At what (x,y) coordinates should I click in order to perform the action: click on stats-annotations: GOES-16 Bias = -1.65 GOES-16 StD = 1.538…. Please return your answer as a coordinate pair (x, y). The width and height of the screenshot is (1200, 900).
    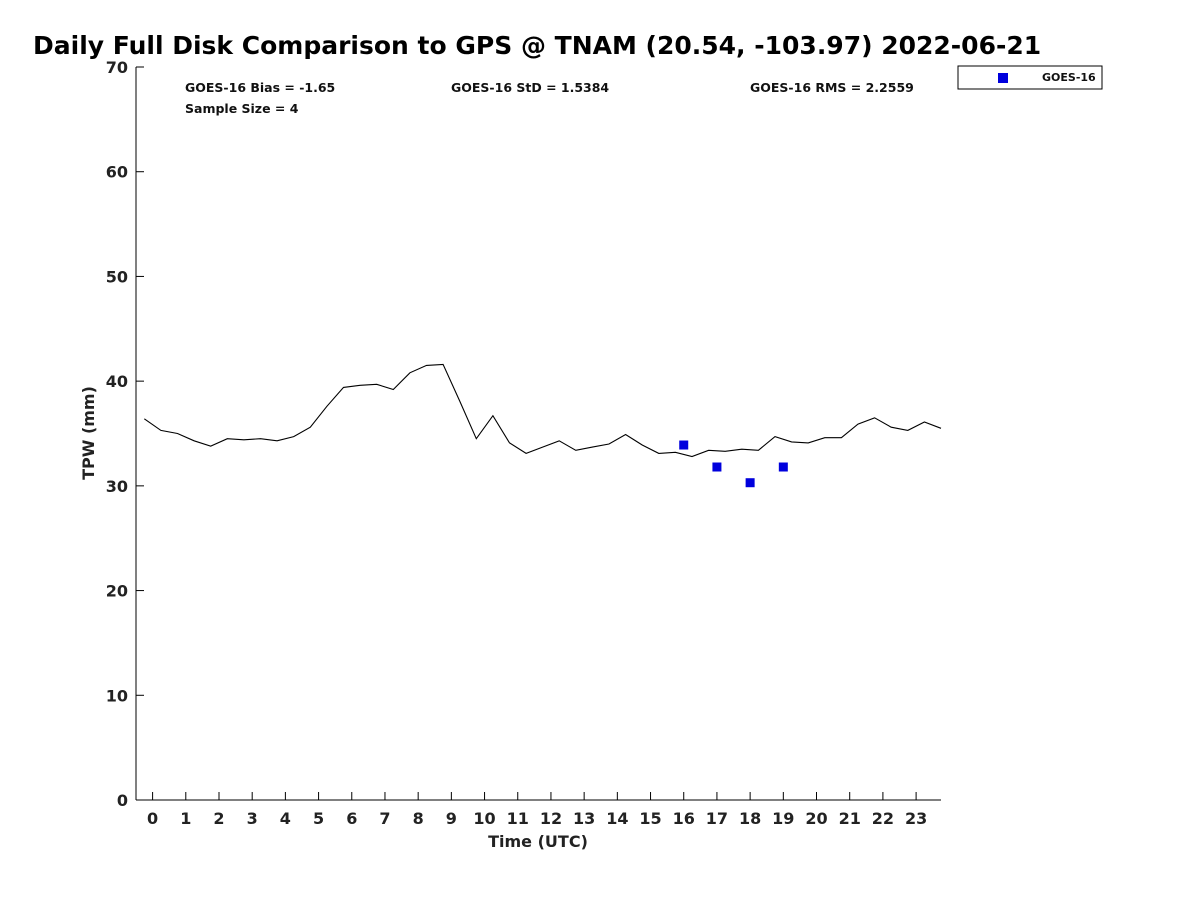
    Looking at the image, I should click on (549, 98).